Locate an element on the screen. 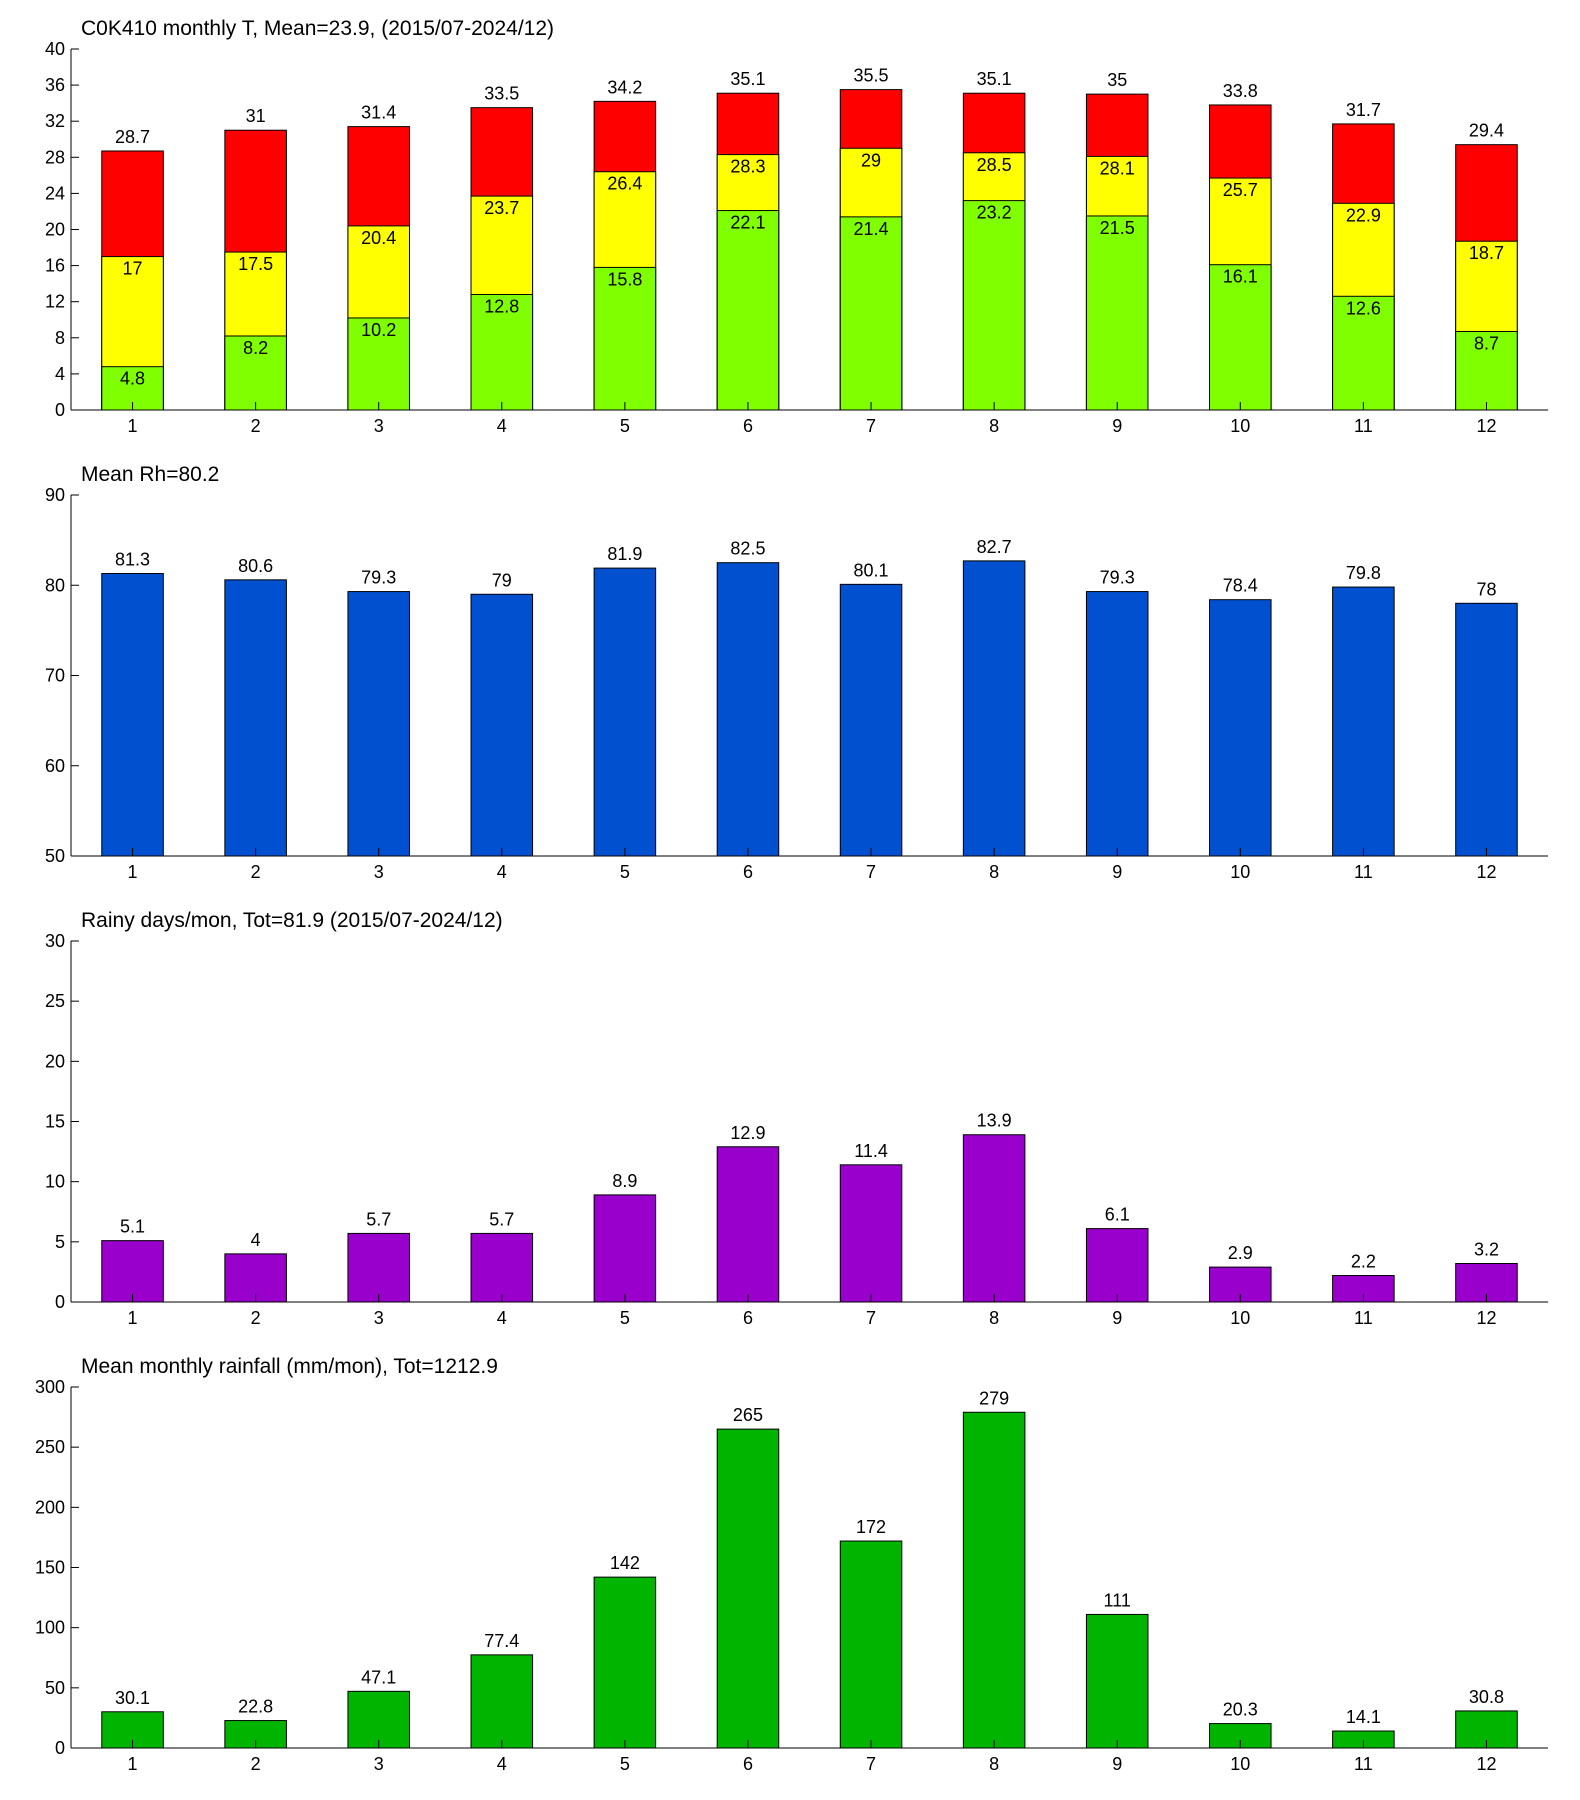 This screenshot has height=1800, width=1580. value-label: 17.5 is located at coordinates (255, 264).